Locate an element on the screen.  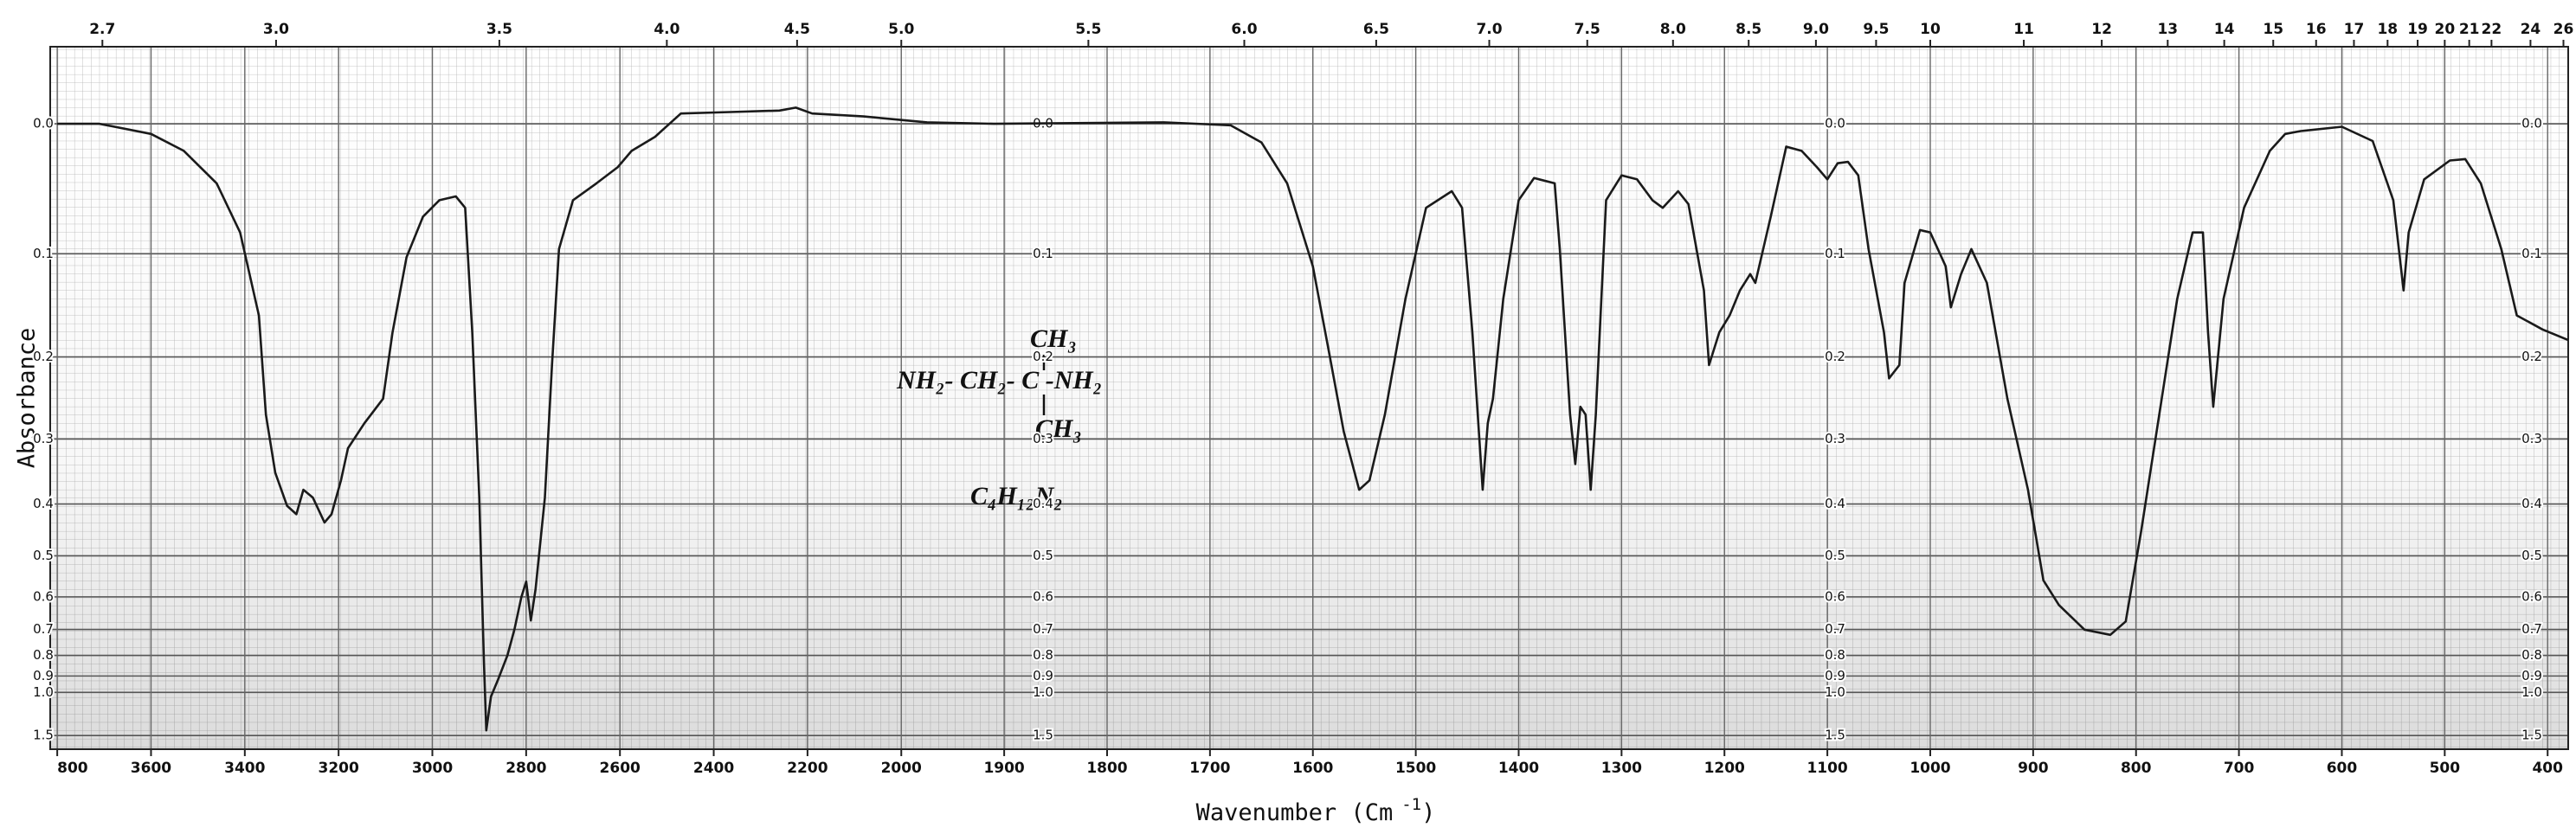
x-tick-label: 3200 is located at coordinates (339, 768).